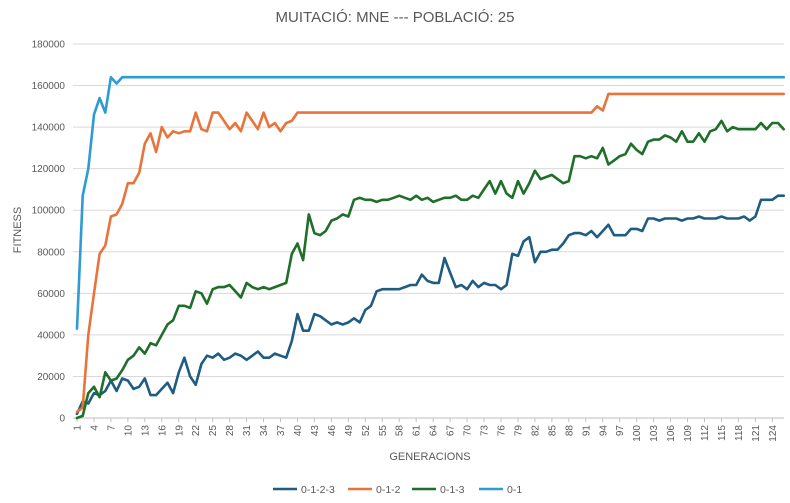 The height and width of the screenshot is (503, 790). What do you see at coordinates (485, 431) in the screenshot?
I see `x-tick-label: 73` at bounding box center [485, 431].